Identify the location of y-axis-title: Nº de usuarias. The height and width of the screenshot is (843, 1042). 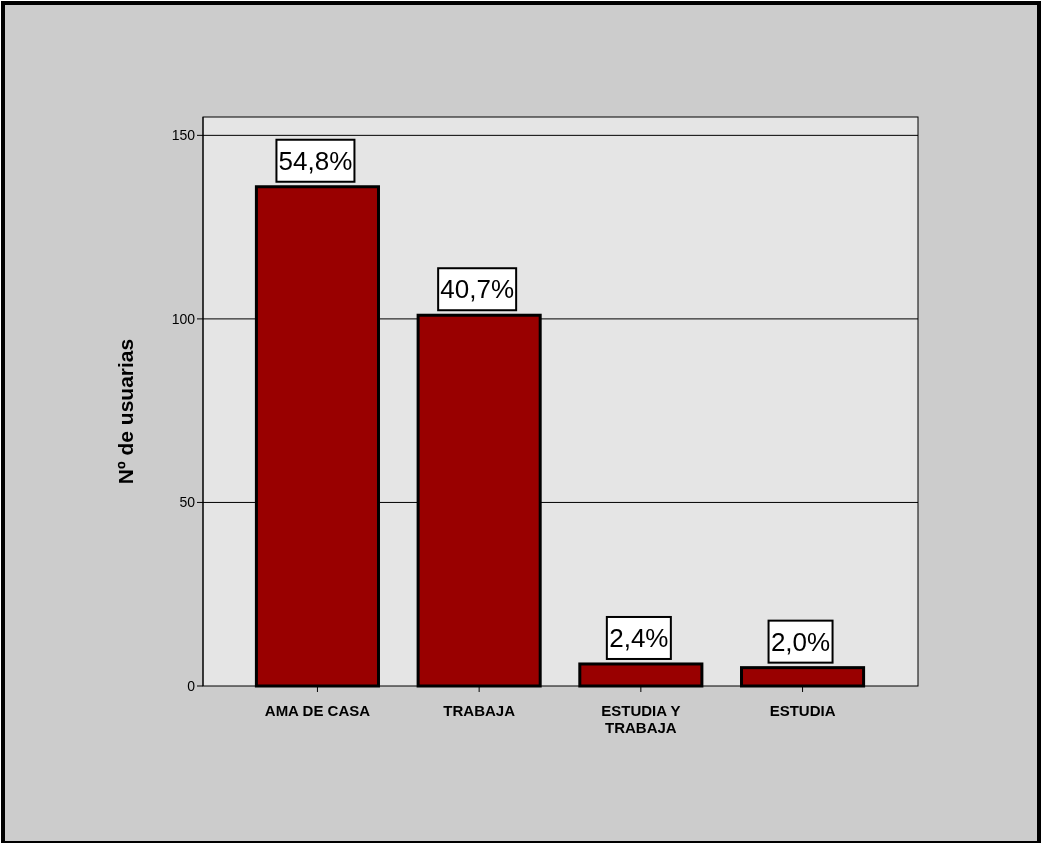
(125, 411).